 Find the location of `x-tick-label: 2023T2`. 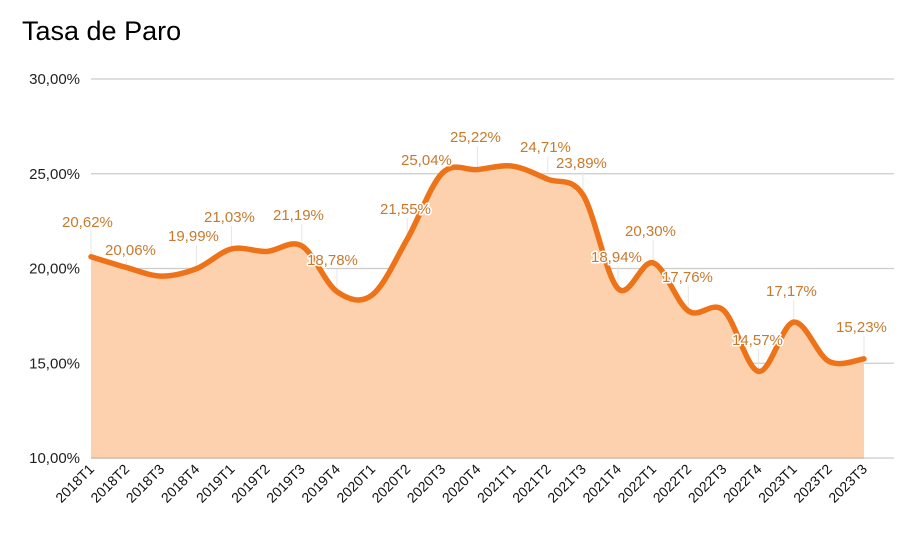

x-tick-label: 2023T2 is located at coordinates (812, 483).